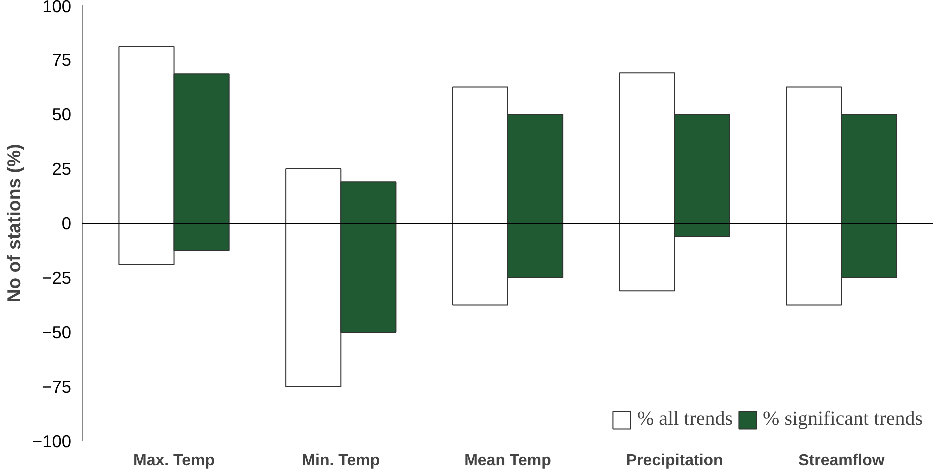 The width and height of the screenshot is (938, 472). Describe the element at coordinates (675, 461) in the screenshot. I see `x-tick-label: Precipitation` at that location.